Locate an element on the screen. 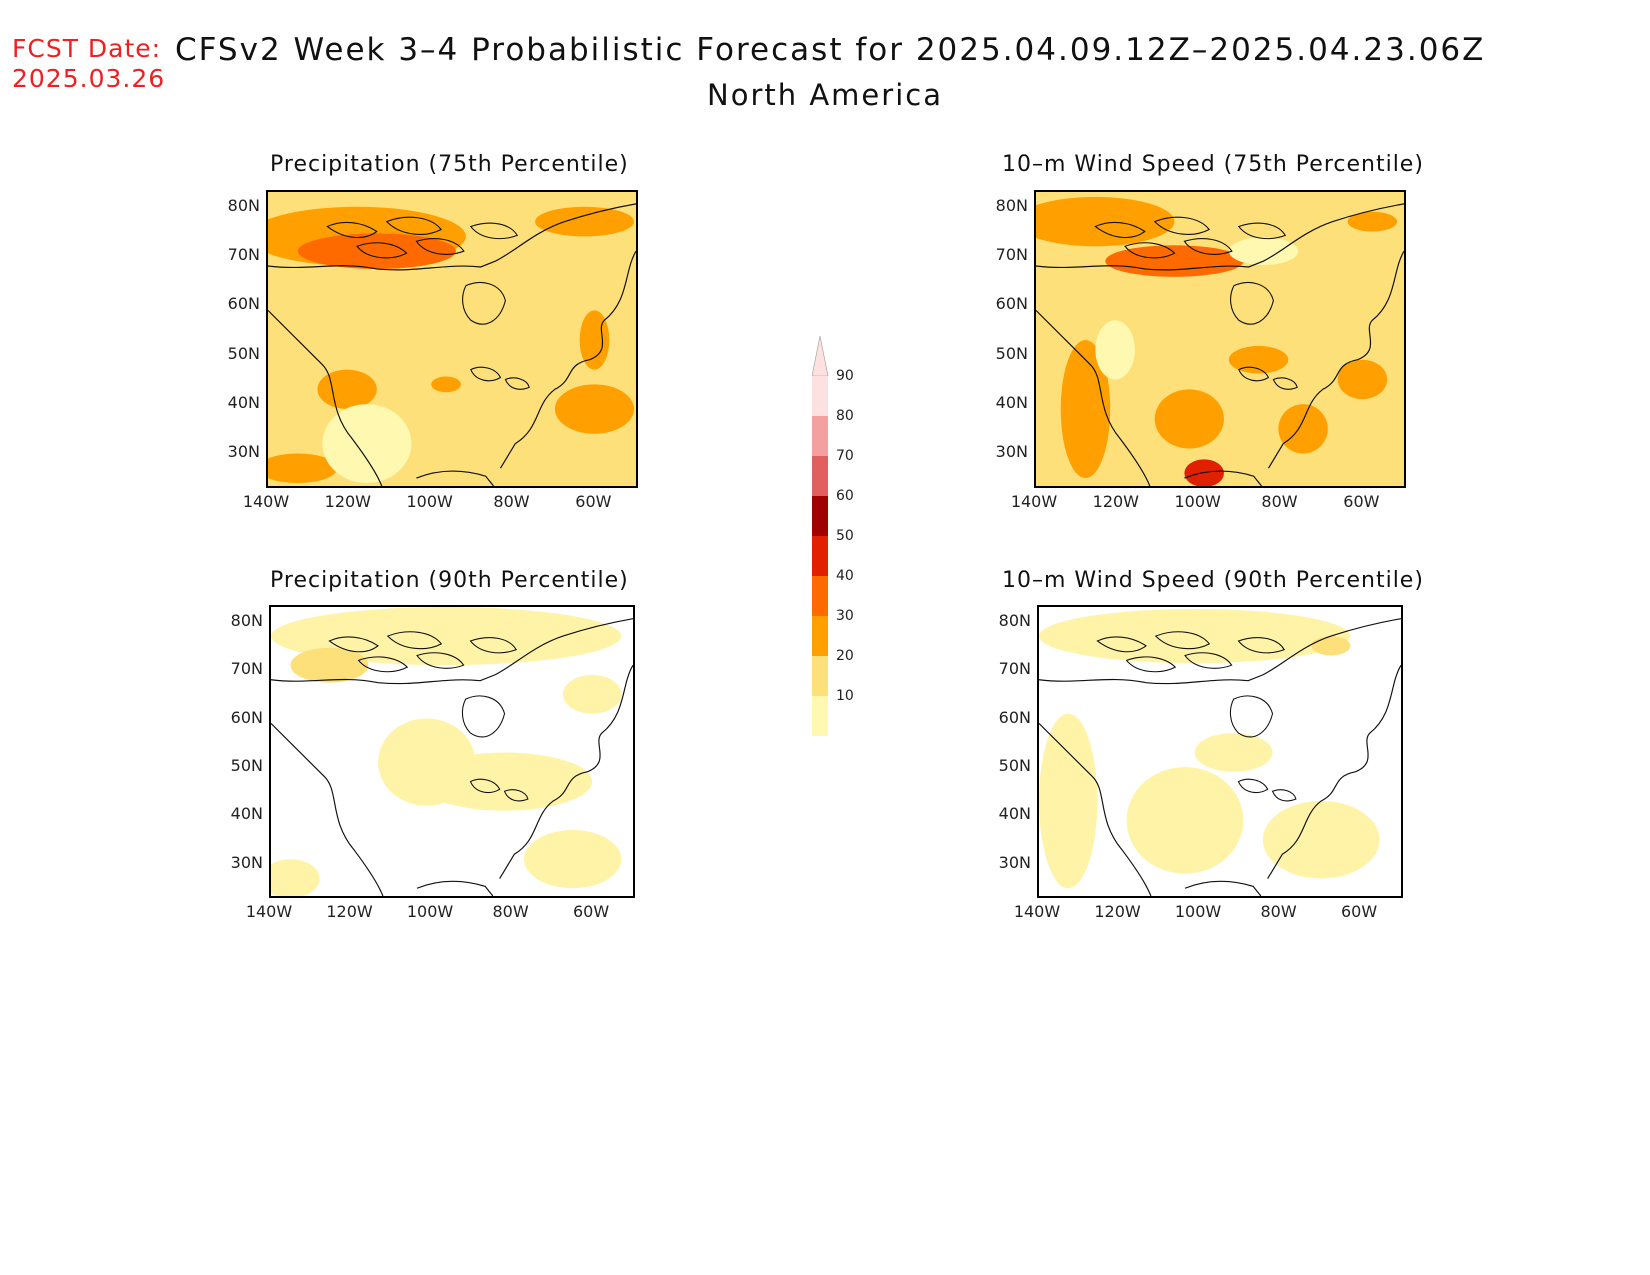 The height and width of the screenshot is (1275, 1650). lon-tick-label: 80W is located at coordinates (1279, 501).